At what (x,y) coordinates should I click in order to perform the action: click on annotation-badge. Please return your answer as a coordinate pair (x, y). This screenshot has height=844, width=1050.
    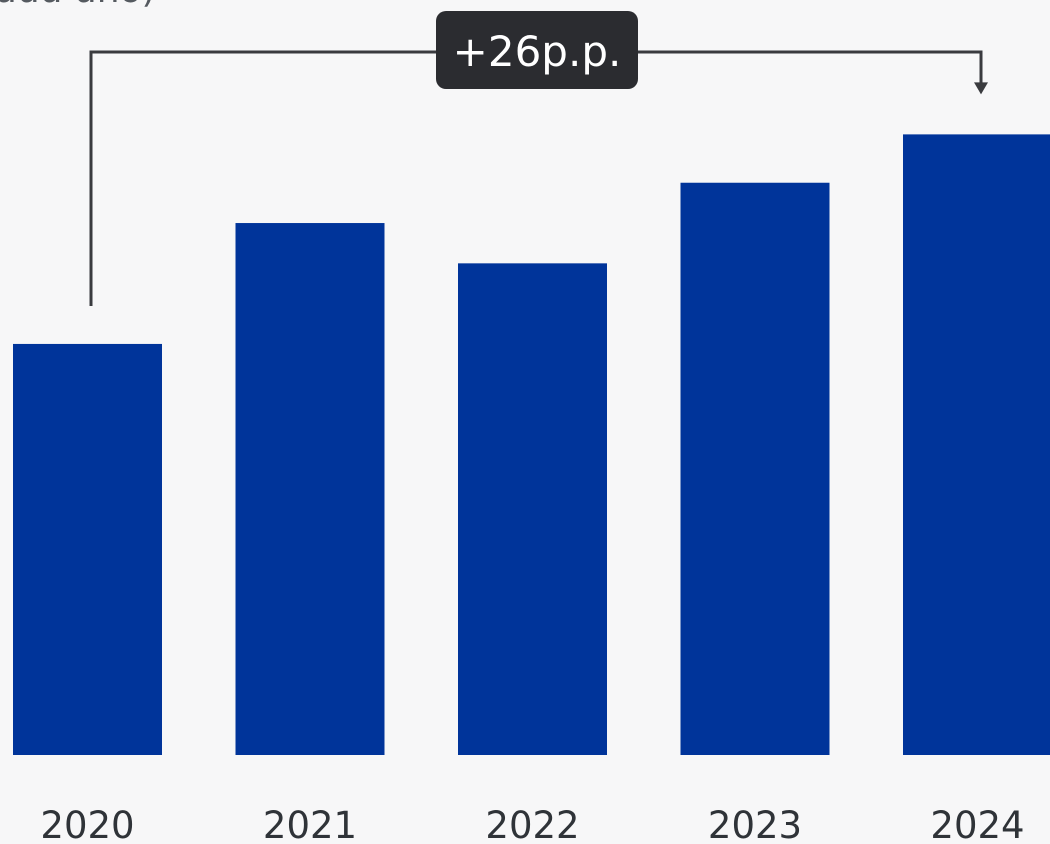
    Looking at the image, I should click on (537, 50).